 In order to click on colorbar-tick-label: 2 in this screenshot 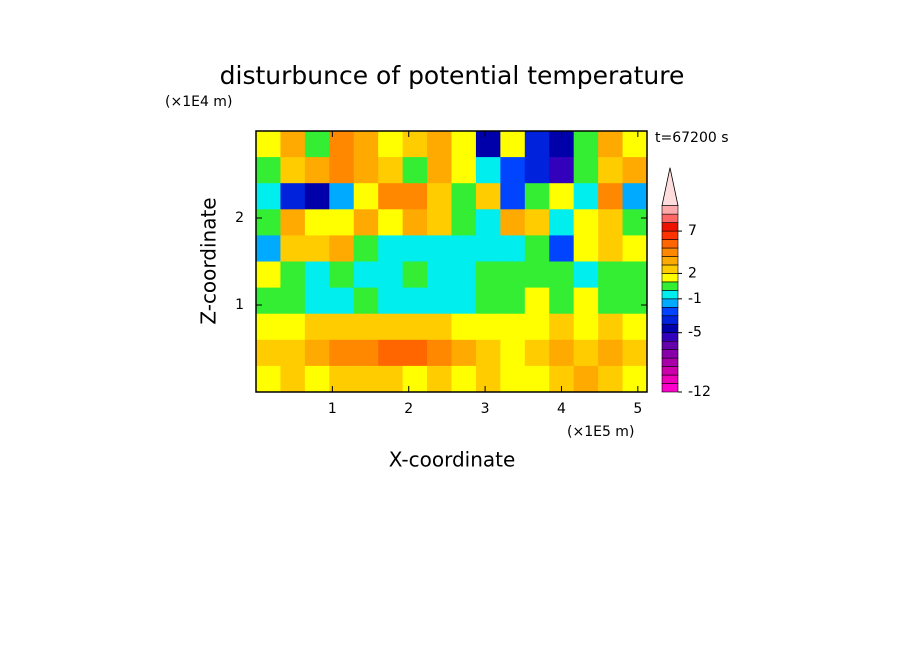, I will do `click(692, 273)`.